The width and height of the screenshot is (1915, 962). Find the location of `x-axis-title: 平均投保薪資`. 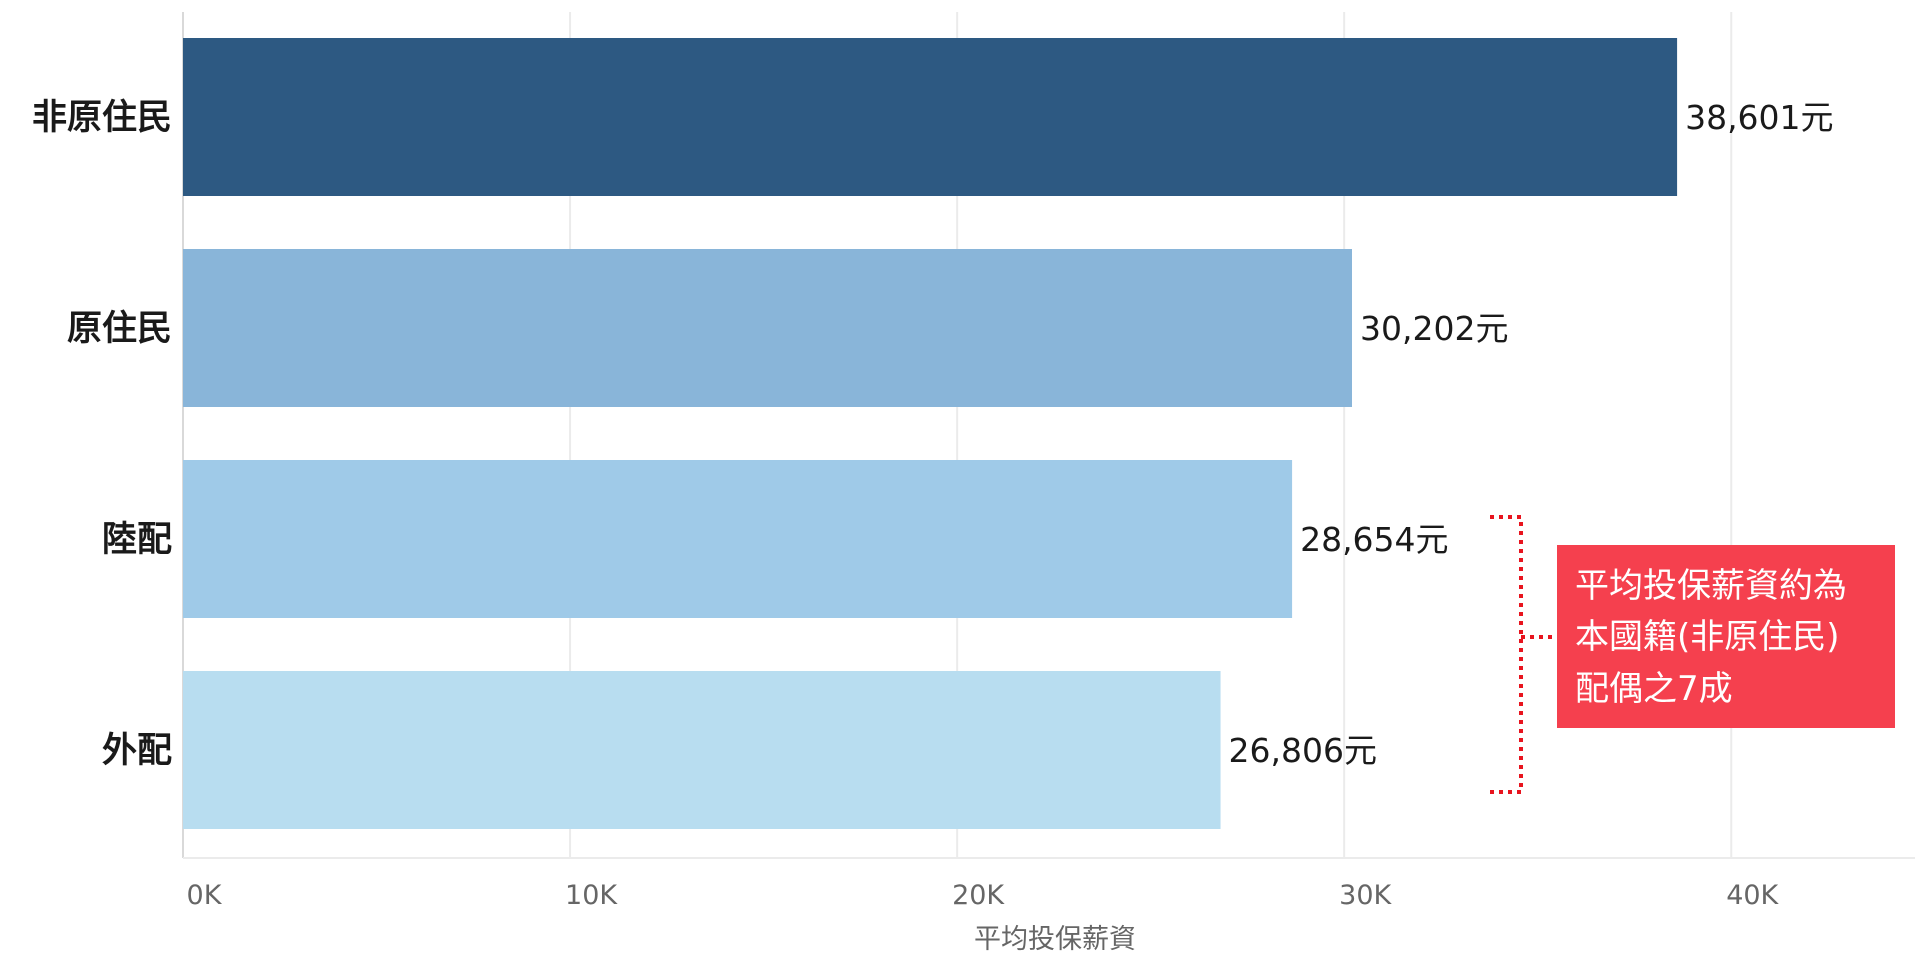

x-axis-title: 平均投保薪資 is located at coordinates (1055, 939).